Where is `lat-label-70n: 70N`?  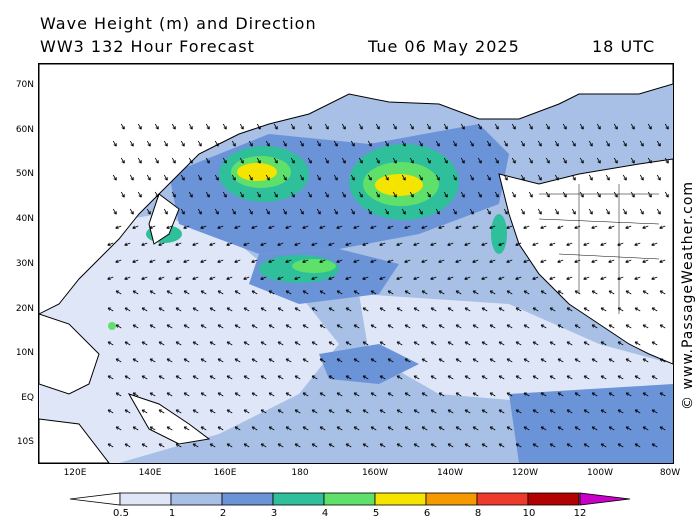
lat-label-70n: 70N is located at coordinates (24, 85).